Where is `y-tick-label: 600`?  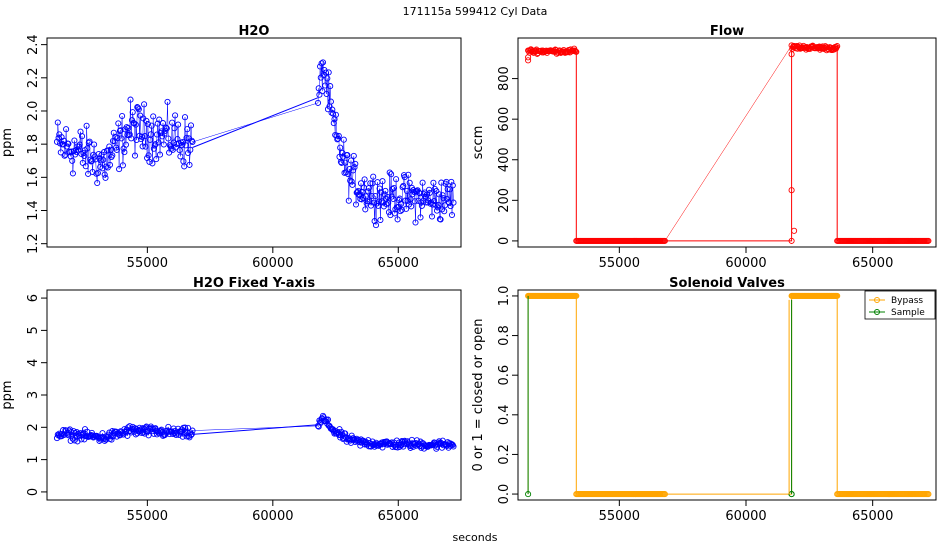
y-tick-label: 600 is located at coordinates (504, 119).